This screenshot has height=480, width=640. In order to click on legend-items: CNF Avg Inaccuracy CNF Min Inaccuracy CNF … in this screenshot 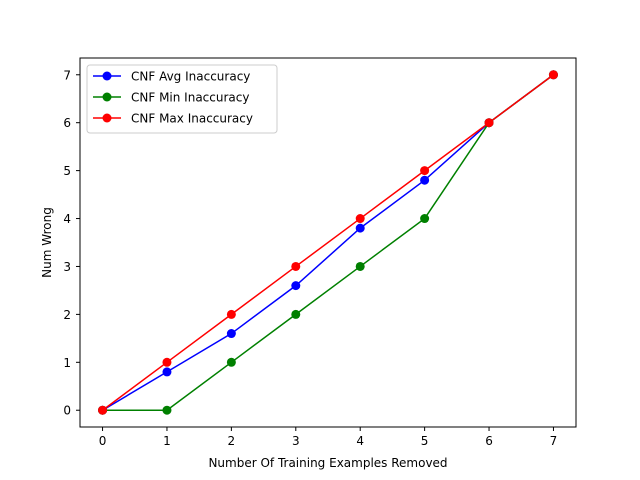, I will do `click(173, 98)`.